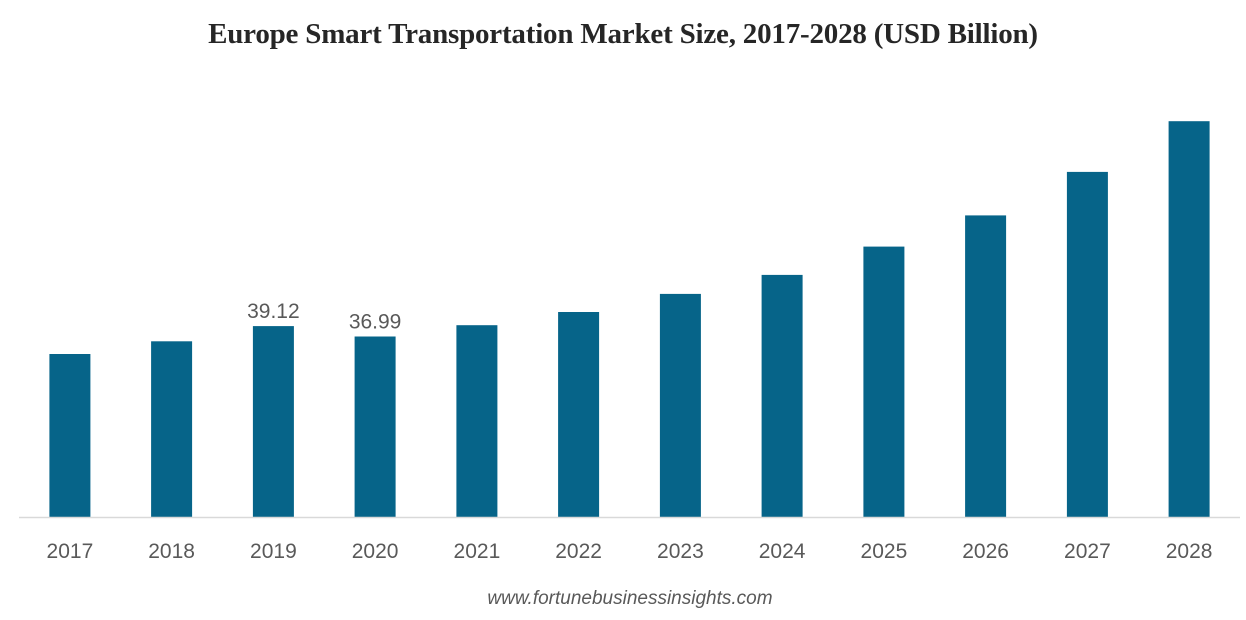 The width and height of the screenshot is (1246, 620). What do you see at coordinates (884, 551) in the screenshot?
I see `x-tick-label-2025: 2025` at bounding box center [884, 551].